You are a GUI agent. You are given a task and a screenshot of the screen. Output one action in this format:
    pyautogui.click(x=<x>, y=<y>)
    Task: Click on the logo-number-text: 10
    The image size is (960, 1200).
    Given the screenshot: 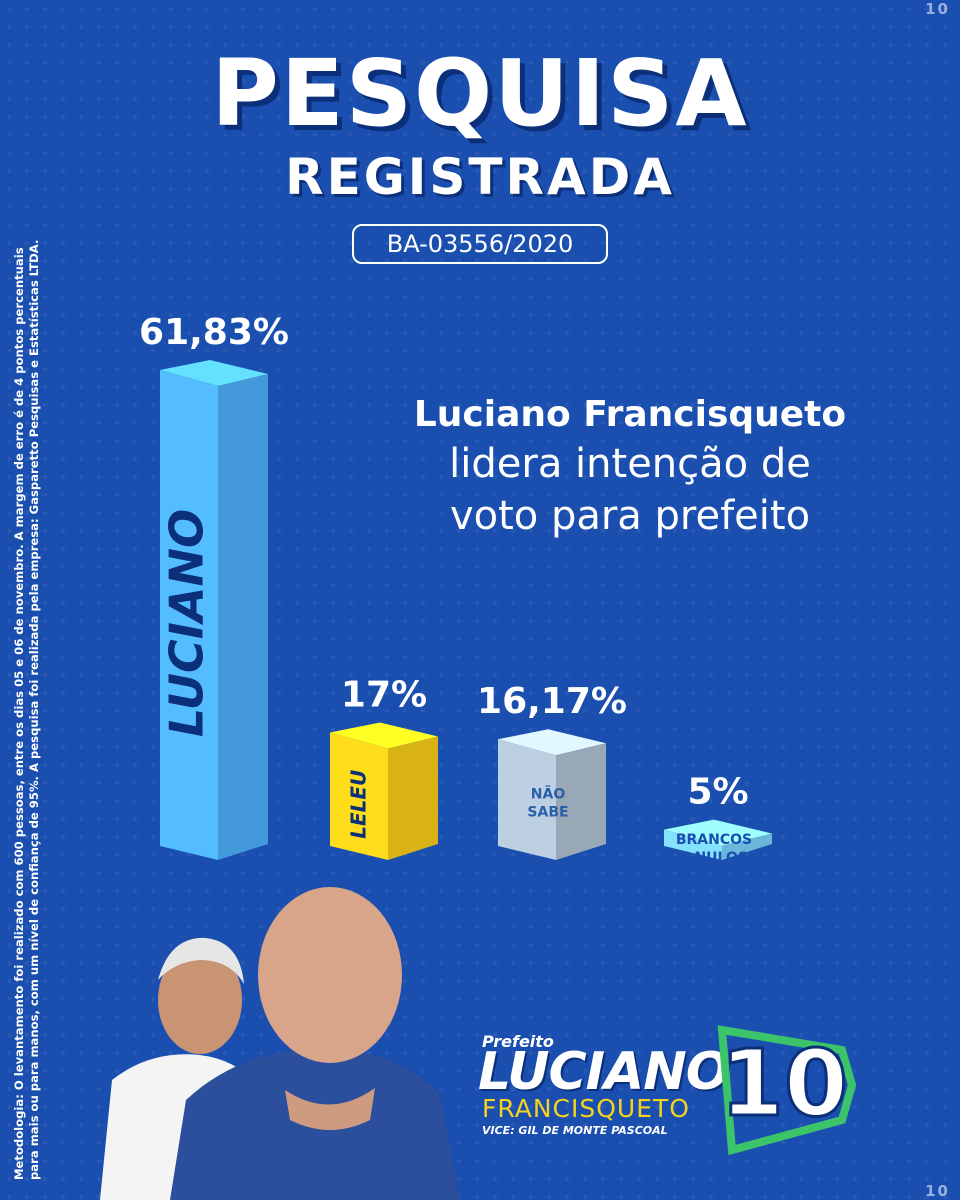 What is the action you would take?
    pyautogui.click(x=784, y=1083)
    